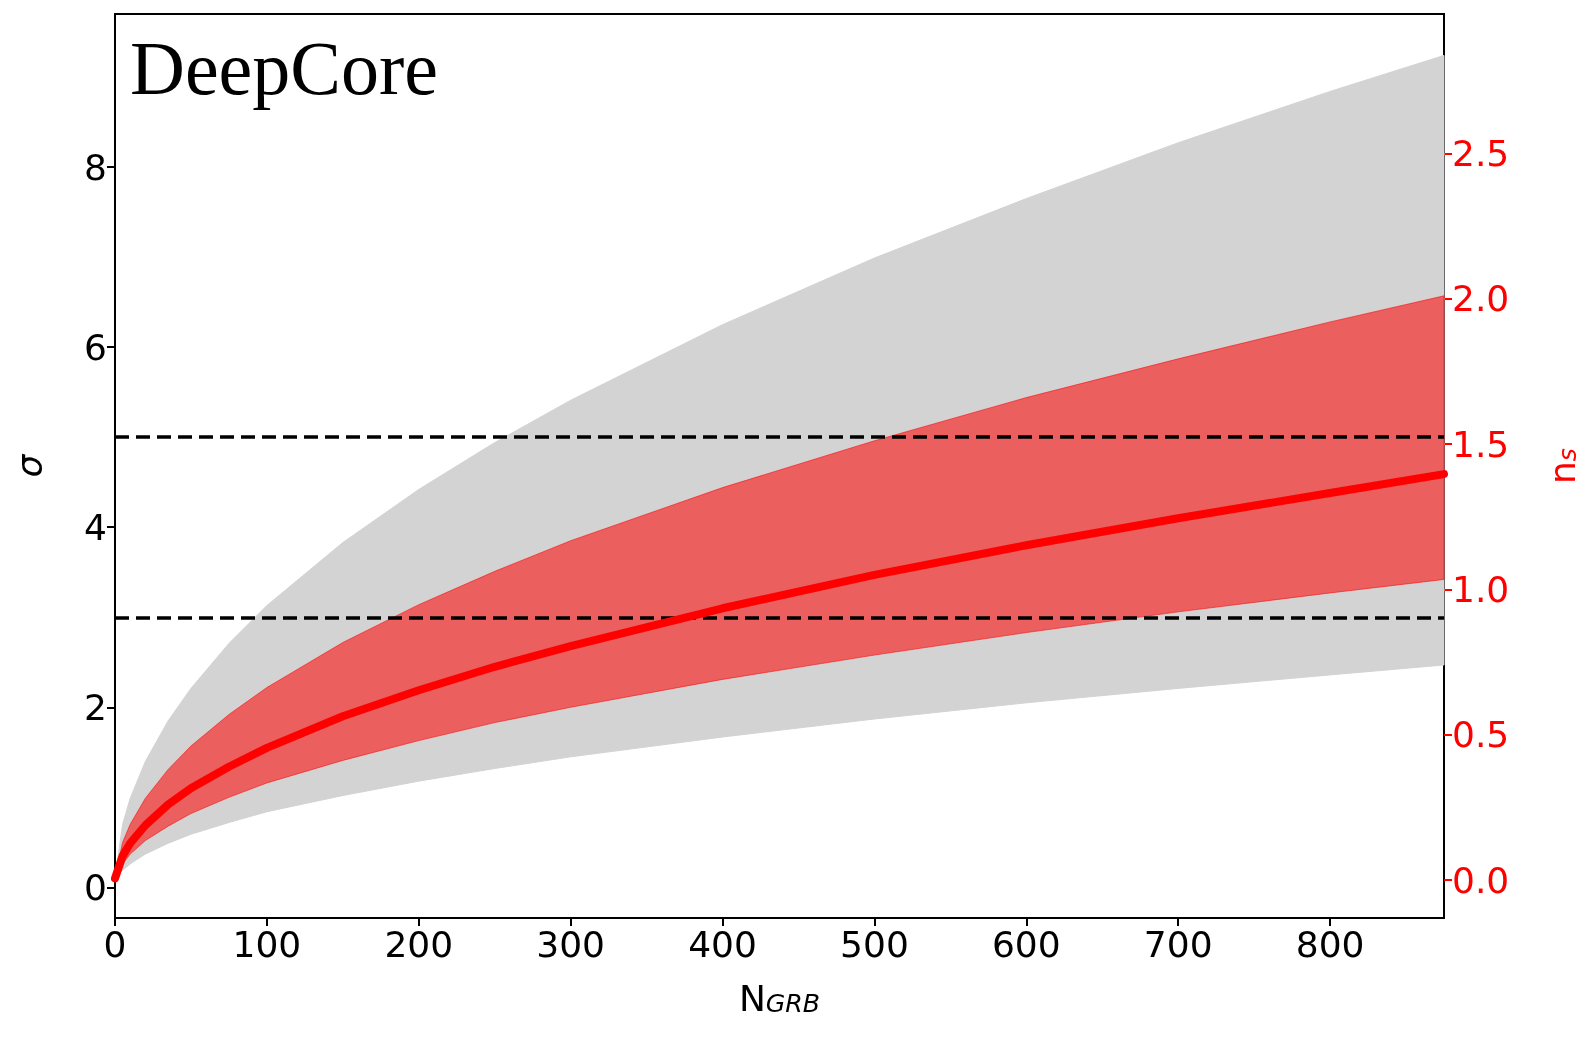 This screenshot has width=1589, height=1052. I want to click on x-tick-label: 300, so click(571, 944).